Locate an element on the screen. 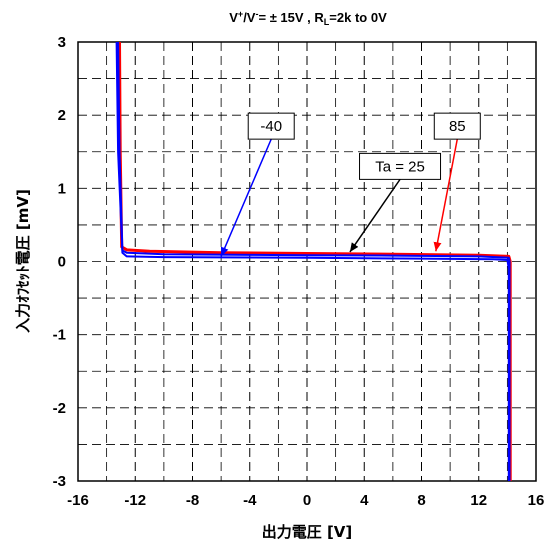 The width and height of the screenshot is (550, 545). x-tick-label: 0 is located at coordinates (307, 500).